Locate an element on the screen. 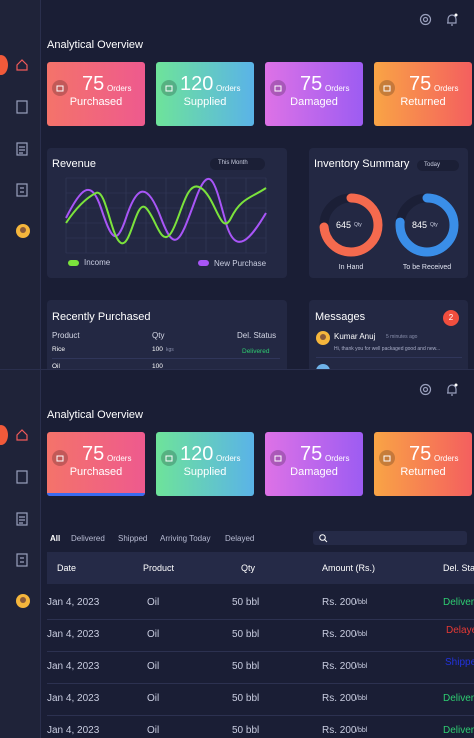 Image resolution: width=474 pixels, height=738 pixels. period-dropdown: This Month is located at coordinates (237, 164).